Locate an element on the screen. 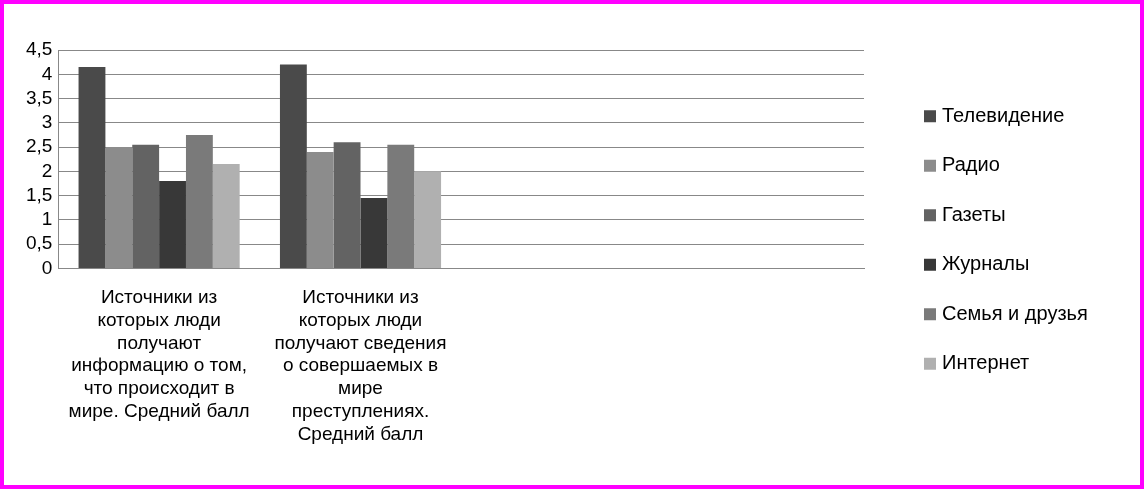 The height and width of the screenshot is (489, 1144). y-tick-label: 1,5 is located at coordinates (39, 194).